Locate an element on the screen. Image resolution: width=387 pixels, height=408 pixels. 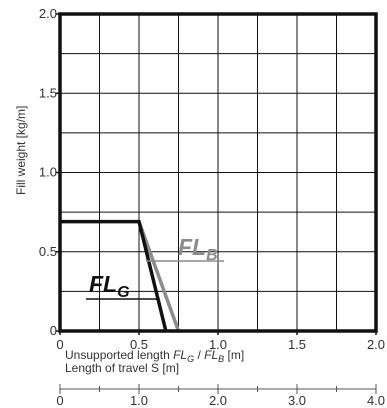
x-axis-title-suffix: [m] is located at coordinates (234, 355).